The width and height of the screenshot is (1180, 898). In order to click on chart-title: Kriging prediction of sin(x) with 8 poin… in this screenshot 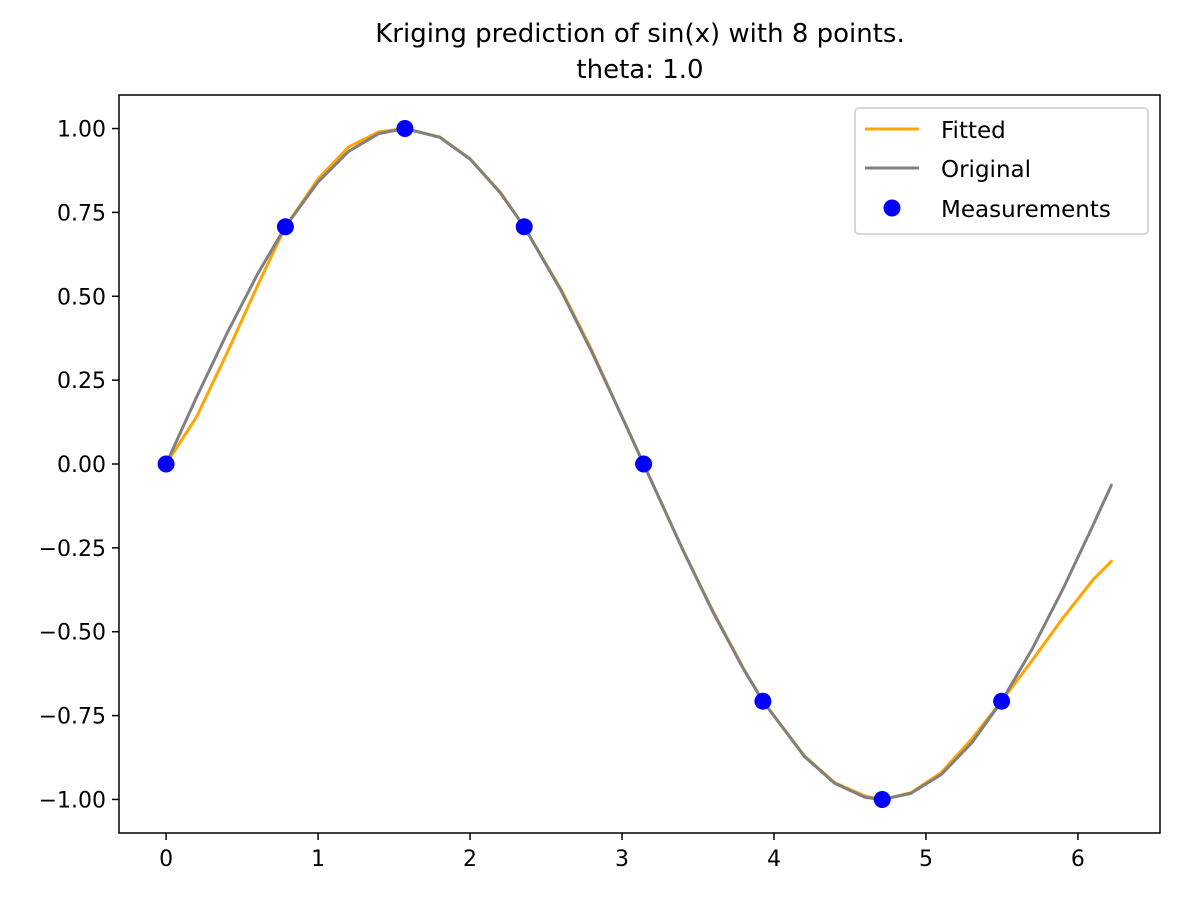, I will do `click(640, 34)`.